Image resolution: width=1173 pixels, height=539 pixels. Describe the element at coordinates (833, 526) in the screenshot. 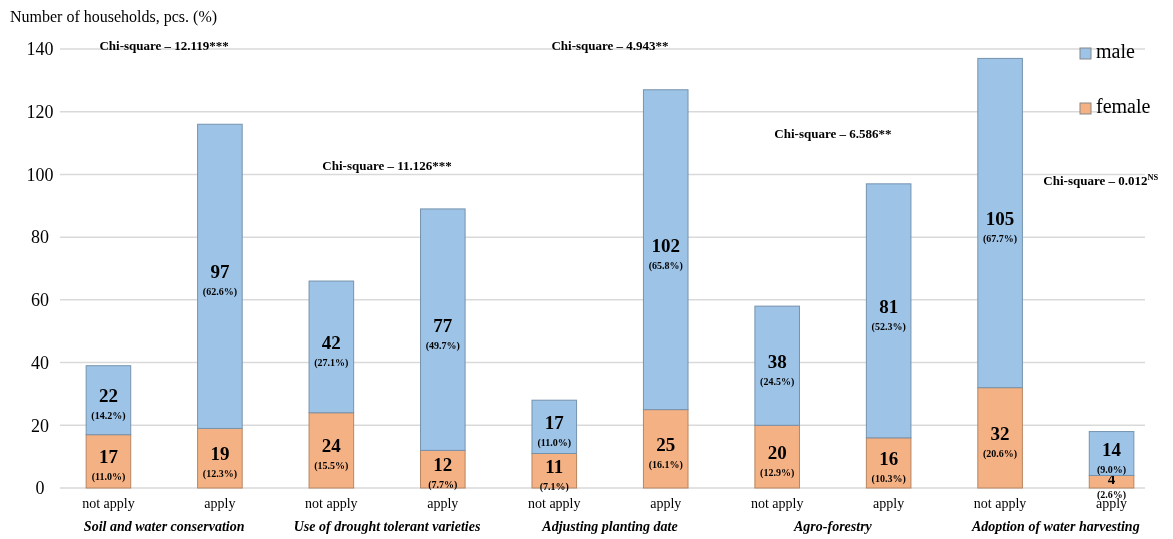

I see `text: Agro-forestry` at that location.